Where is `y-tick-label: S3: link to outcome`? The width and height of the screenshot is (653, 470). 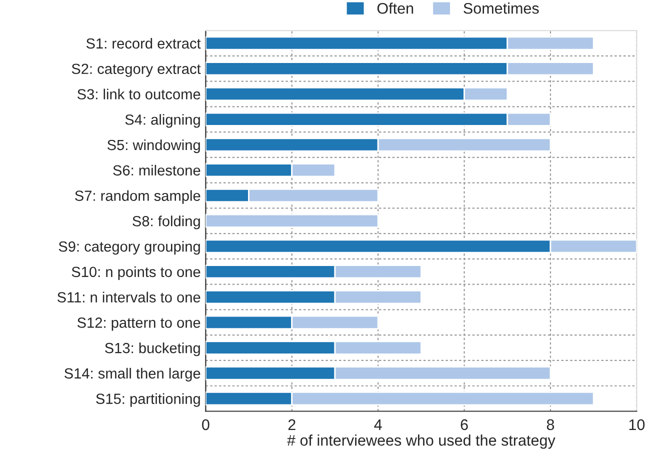 y-tick-label: S3: link to outcome is located at coordinates (138, 94).